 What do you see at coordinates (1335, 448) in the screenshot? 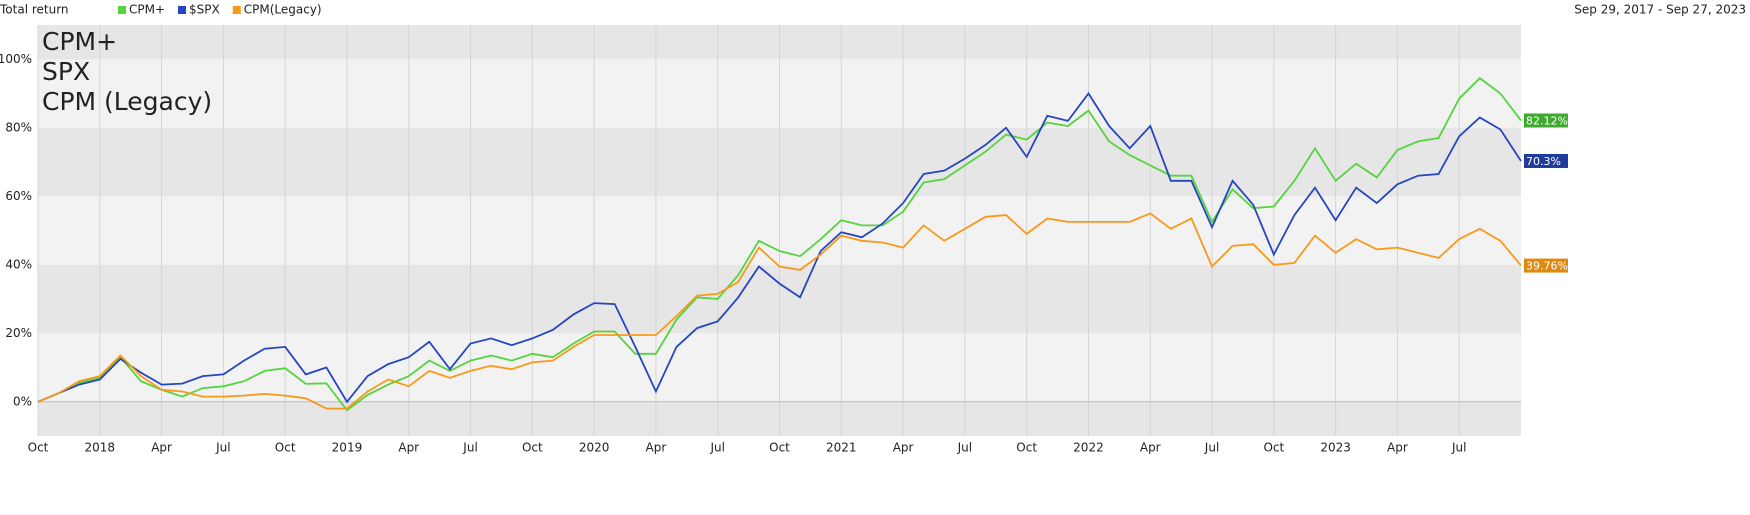
I see `x-tick-label: 2023` at bounding box center [1335, 448].